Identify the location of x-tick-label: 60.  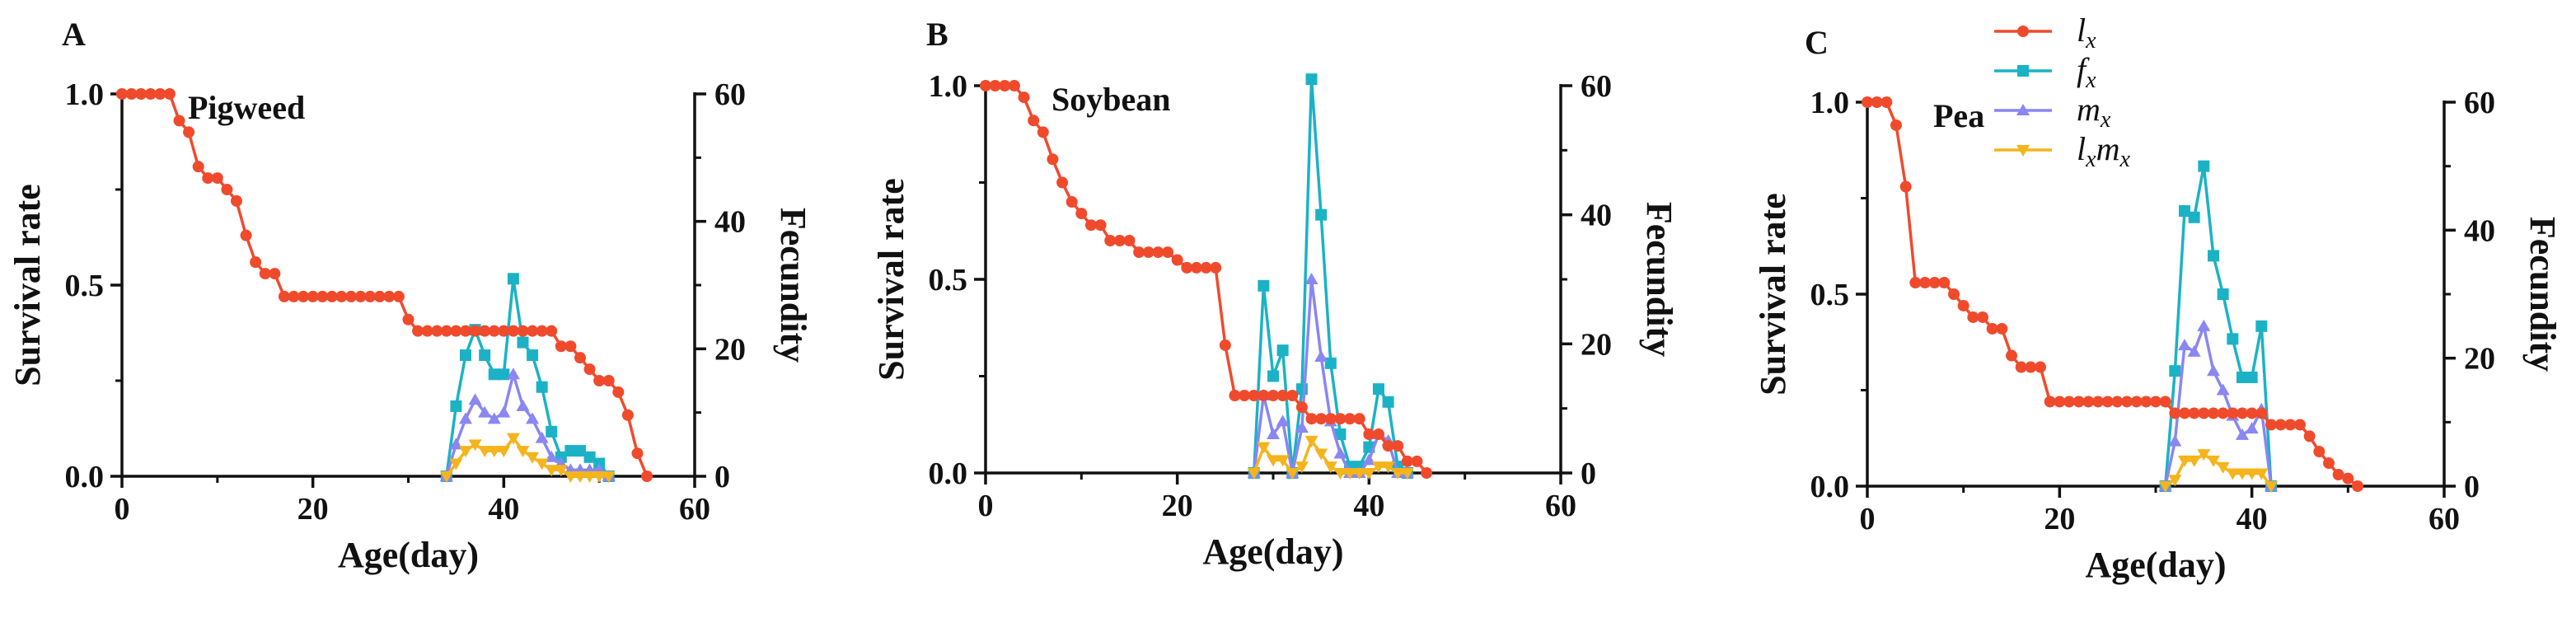
(2444, 519).